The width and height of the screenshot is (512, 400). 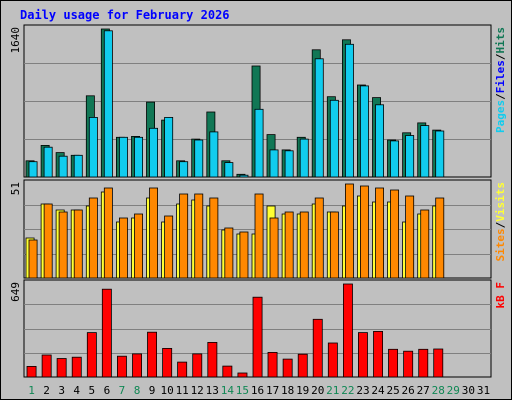 I want to click on x-tick-label-day-26: 26, so click(x=407, y=390).